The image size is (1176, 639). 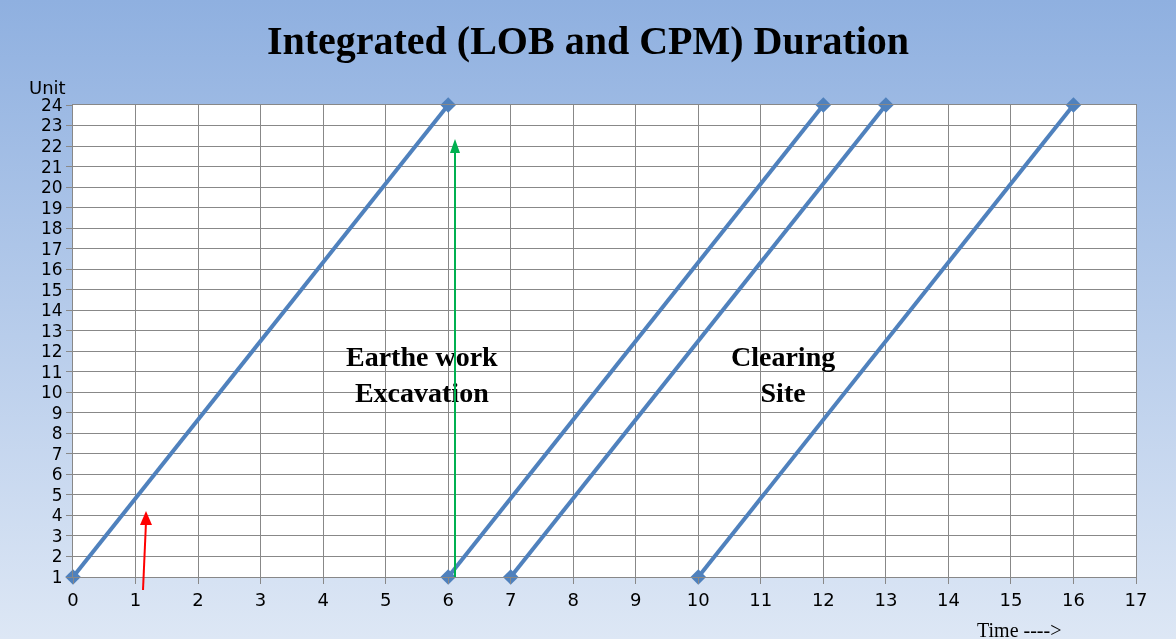 What do you see at coordinates (886, 599) in the screenshot?
I see `x-tick-label: 13` at bounding box center [886, 599].